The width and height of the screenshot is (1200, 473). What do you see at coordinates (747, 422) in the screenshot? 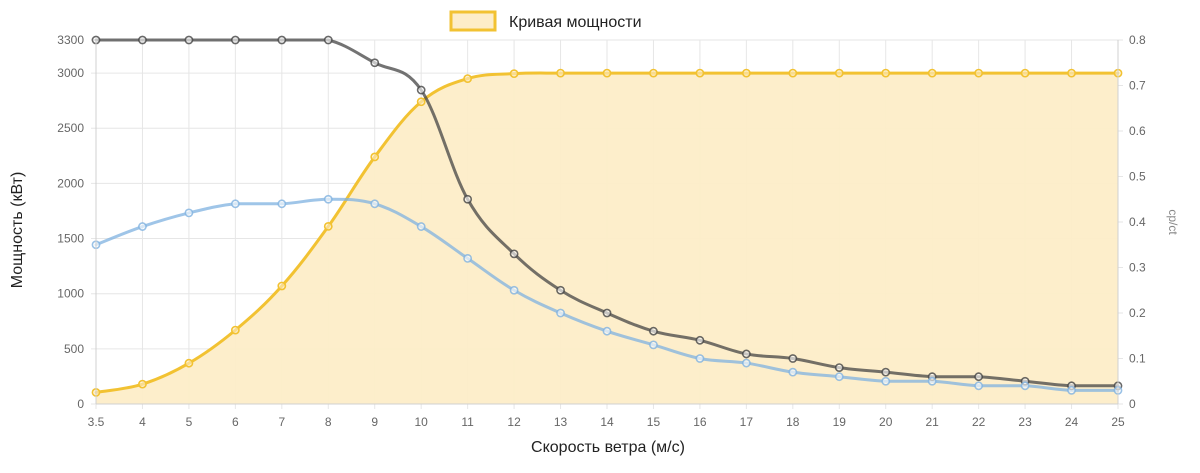
I see `x-tick-label: 17` at bounding box center [747, 422].